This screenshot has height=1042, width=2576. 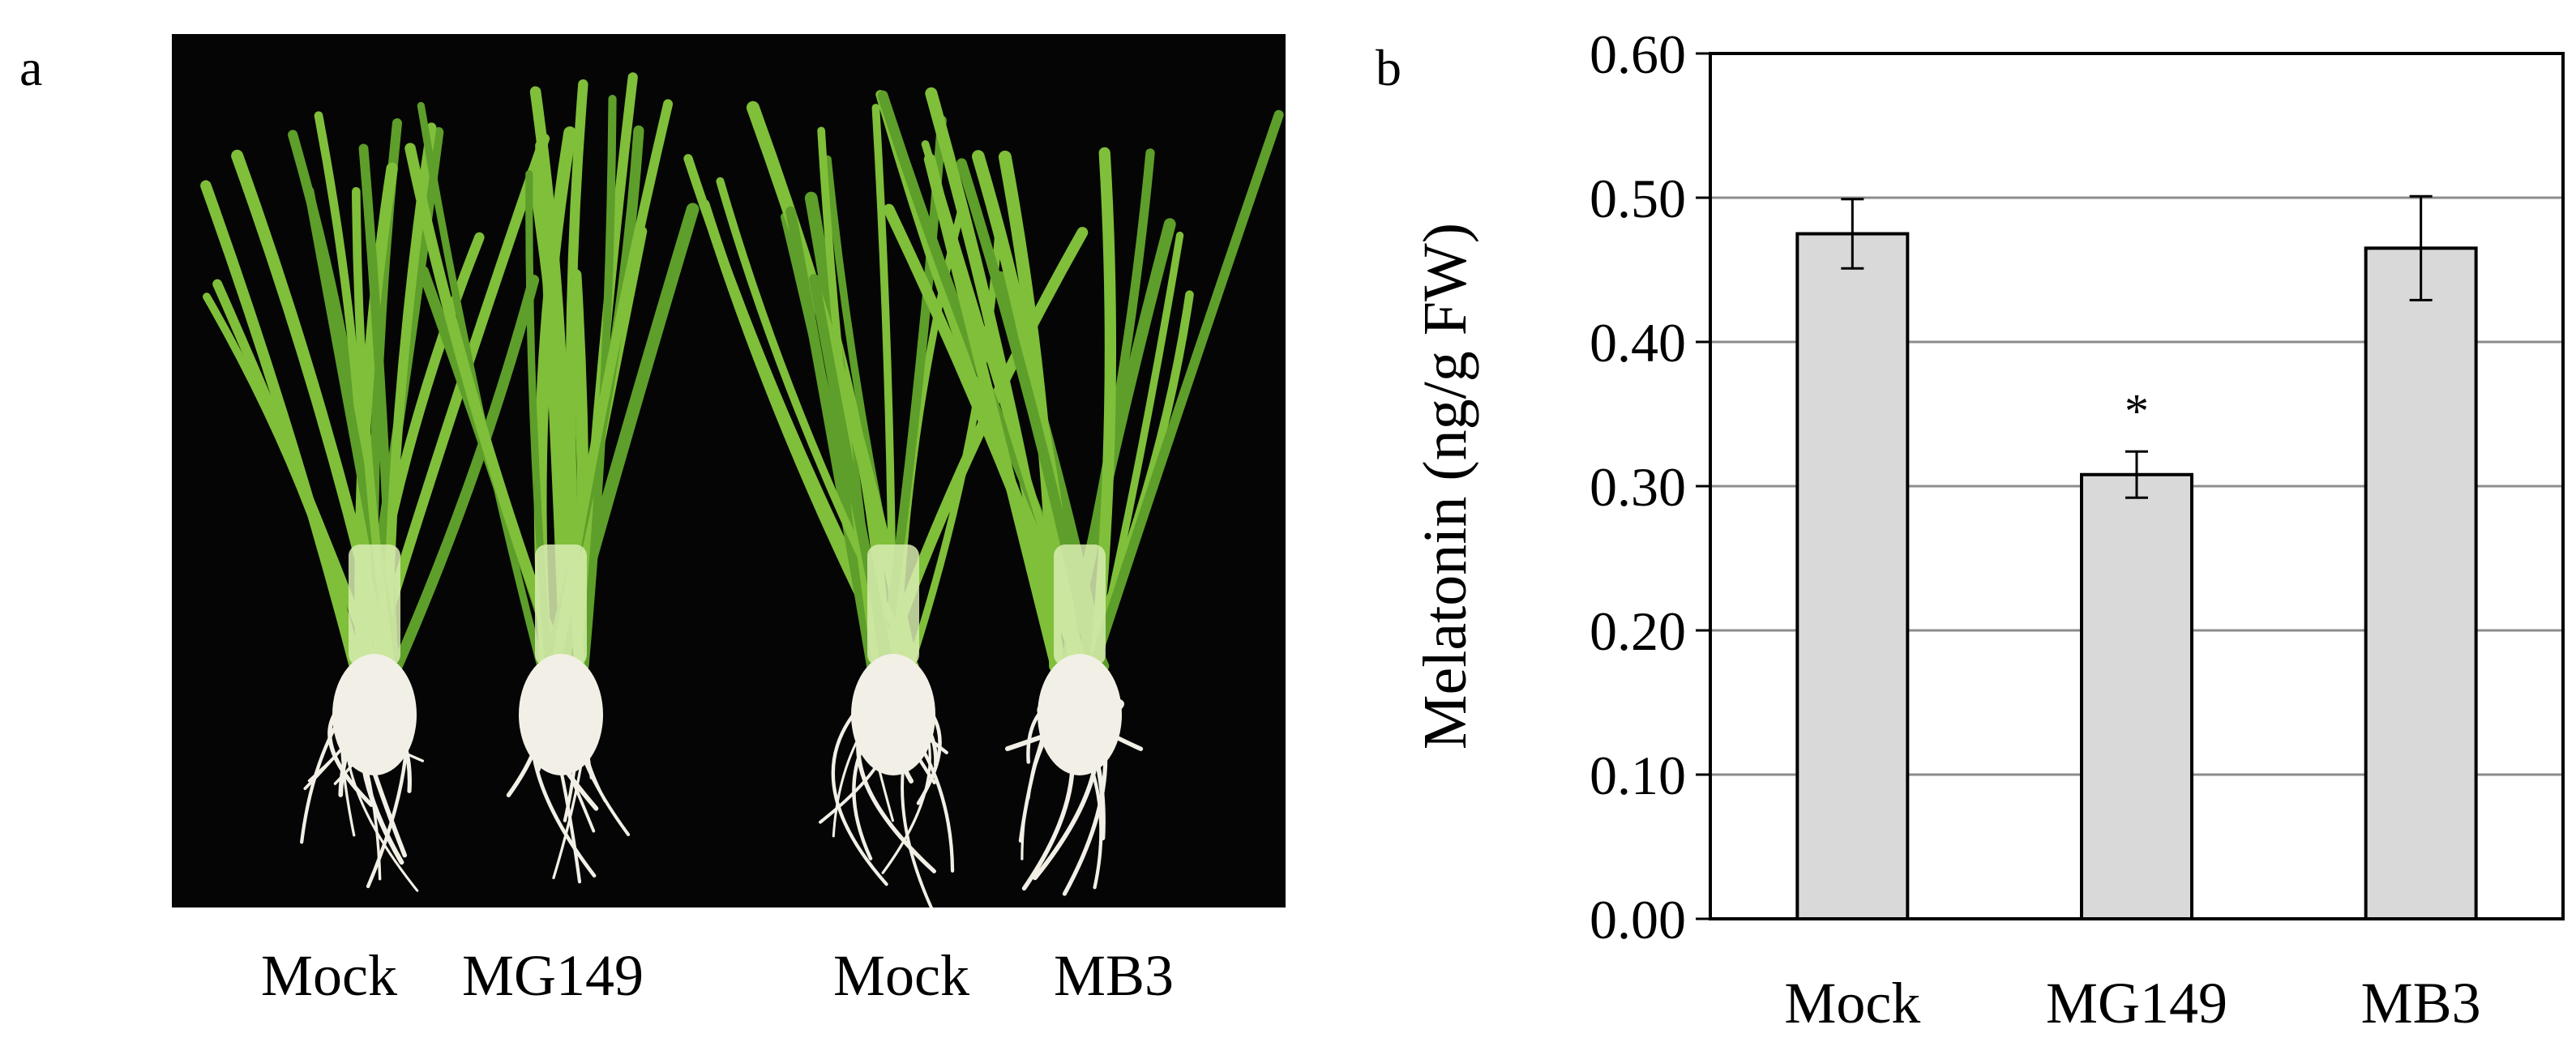 I want to click on x-tick-label: MB3, so click(x=2421, y=1004).